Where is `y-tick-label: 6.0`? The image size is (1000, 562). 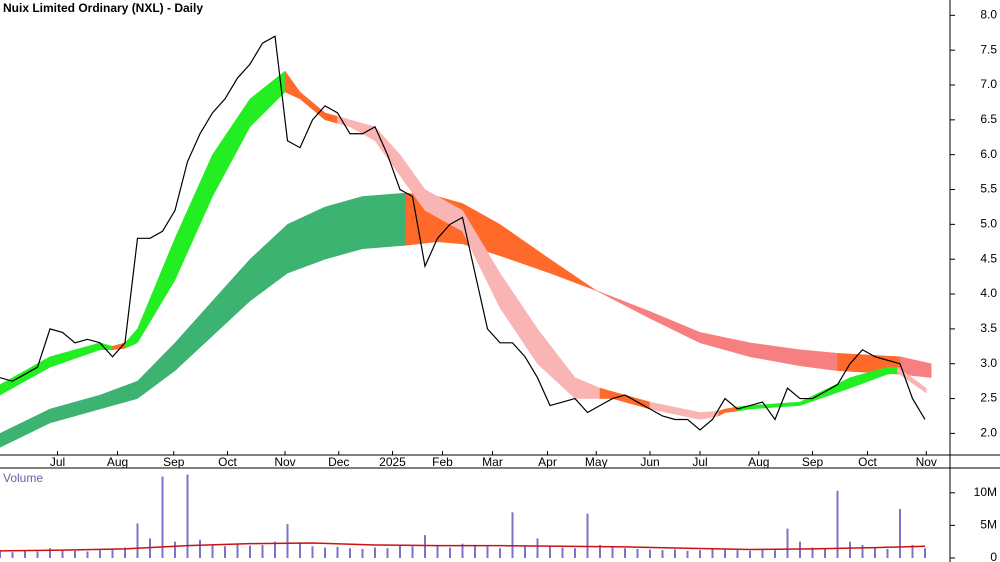
y-tick-label: 6.0 is located at coordinates (988, 154).